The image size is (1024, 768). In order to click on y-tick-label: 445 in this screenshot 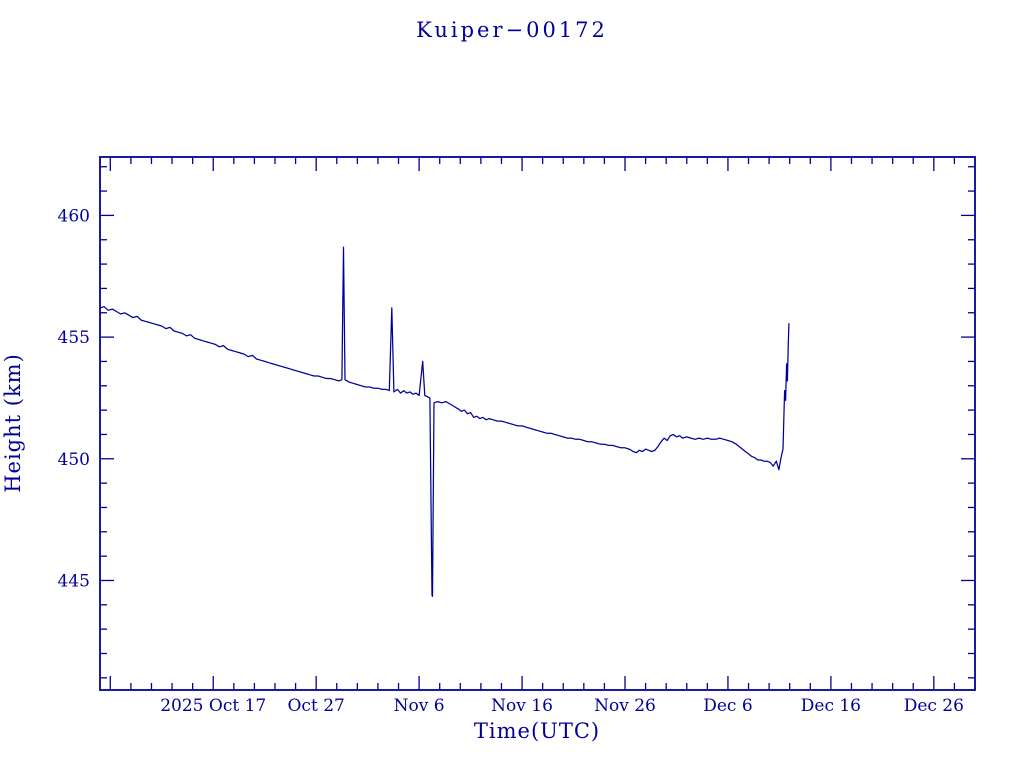, I will do `click(74, 581)`.